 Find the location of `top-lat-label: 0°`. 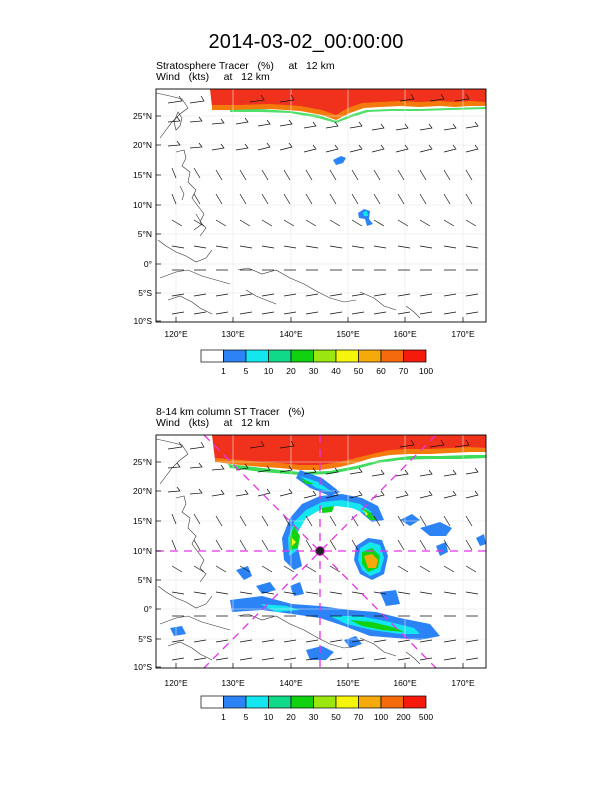

top-lat-label: 0° is located at coordinates (148, 264).